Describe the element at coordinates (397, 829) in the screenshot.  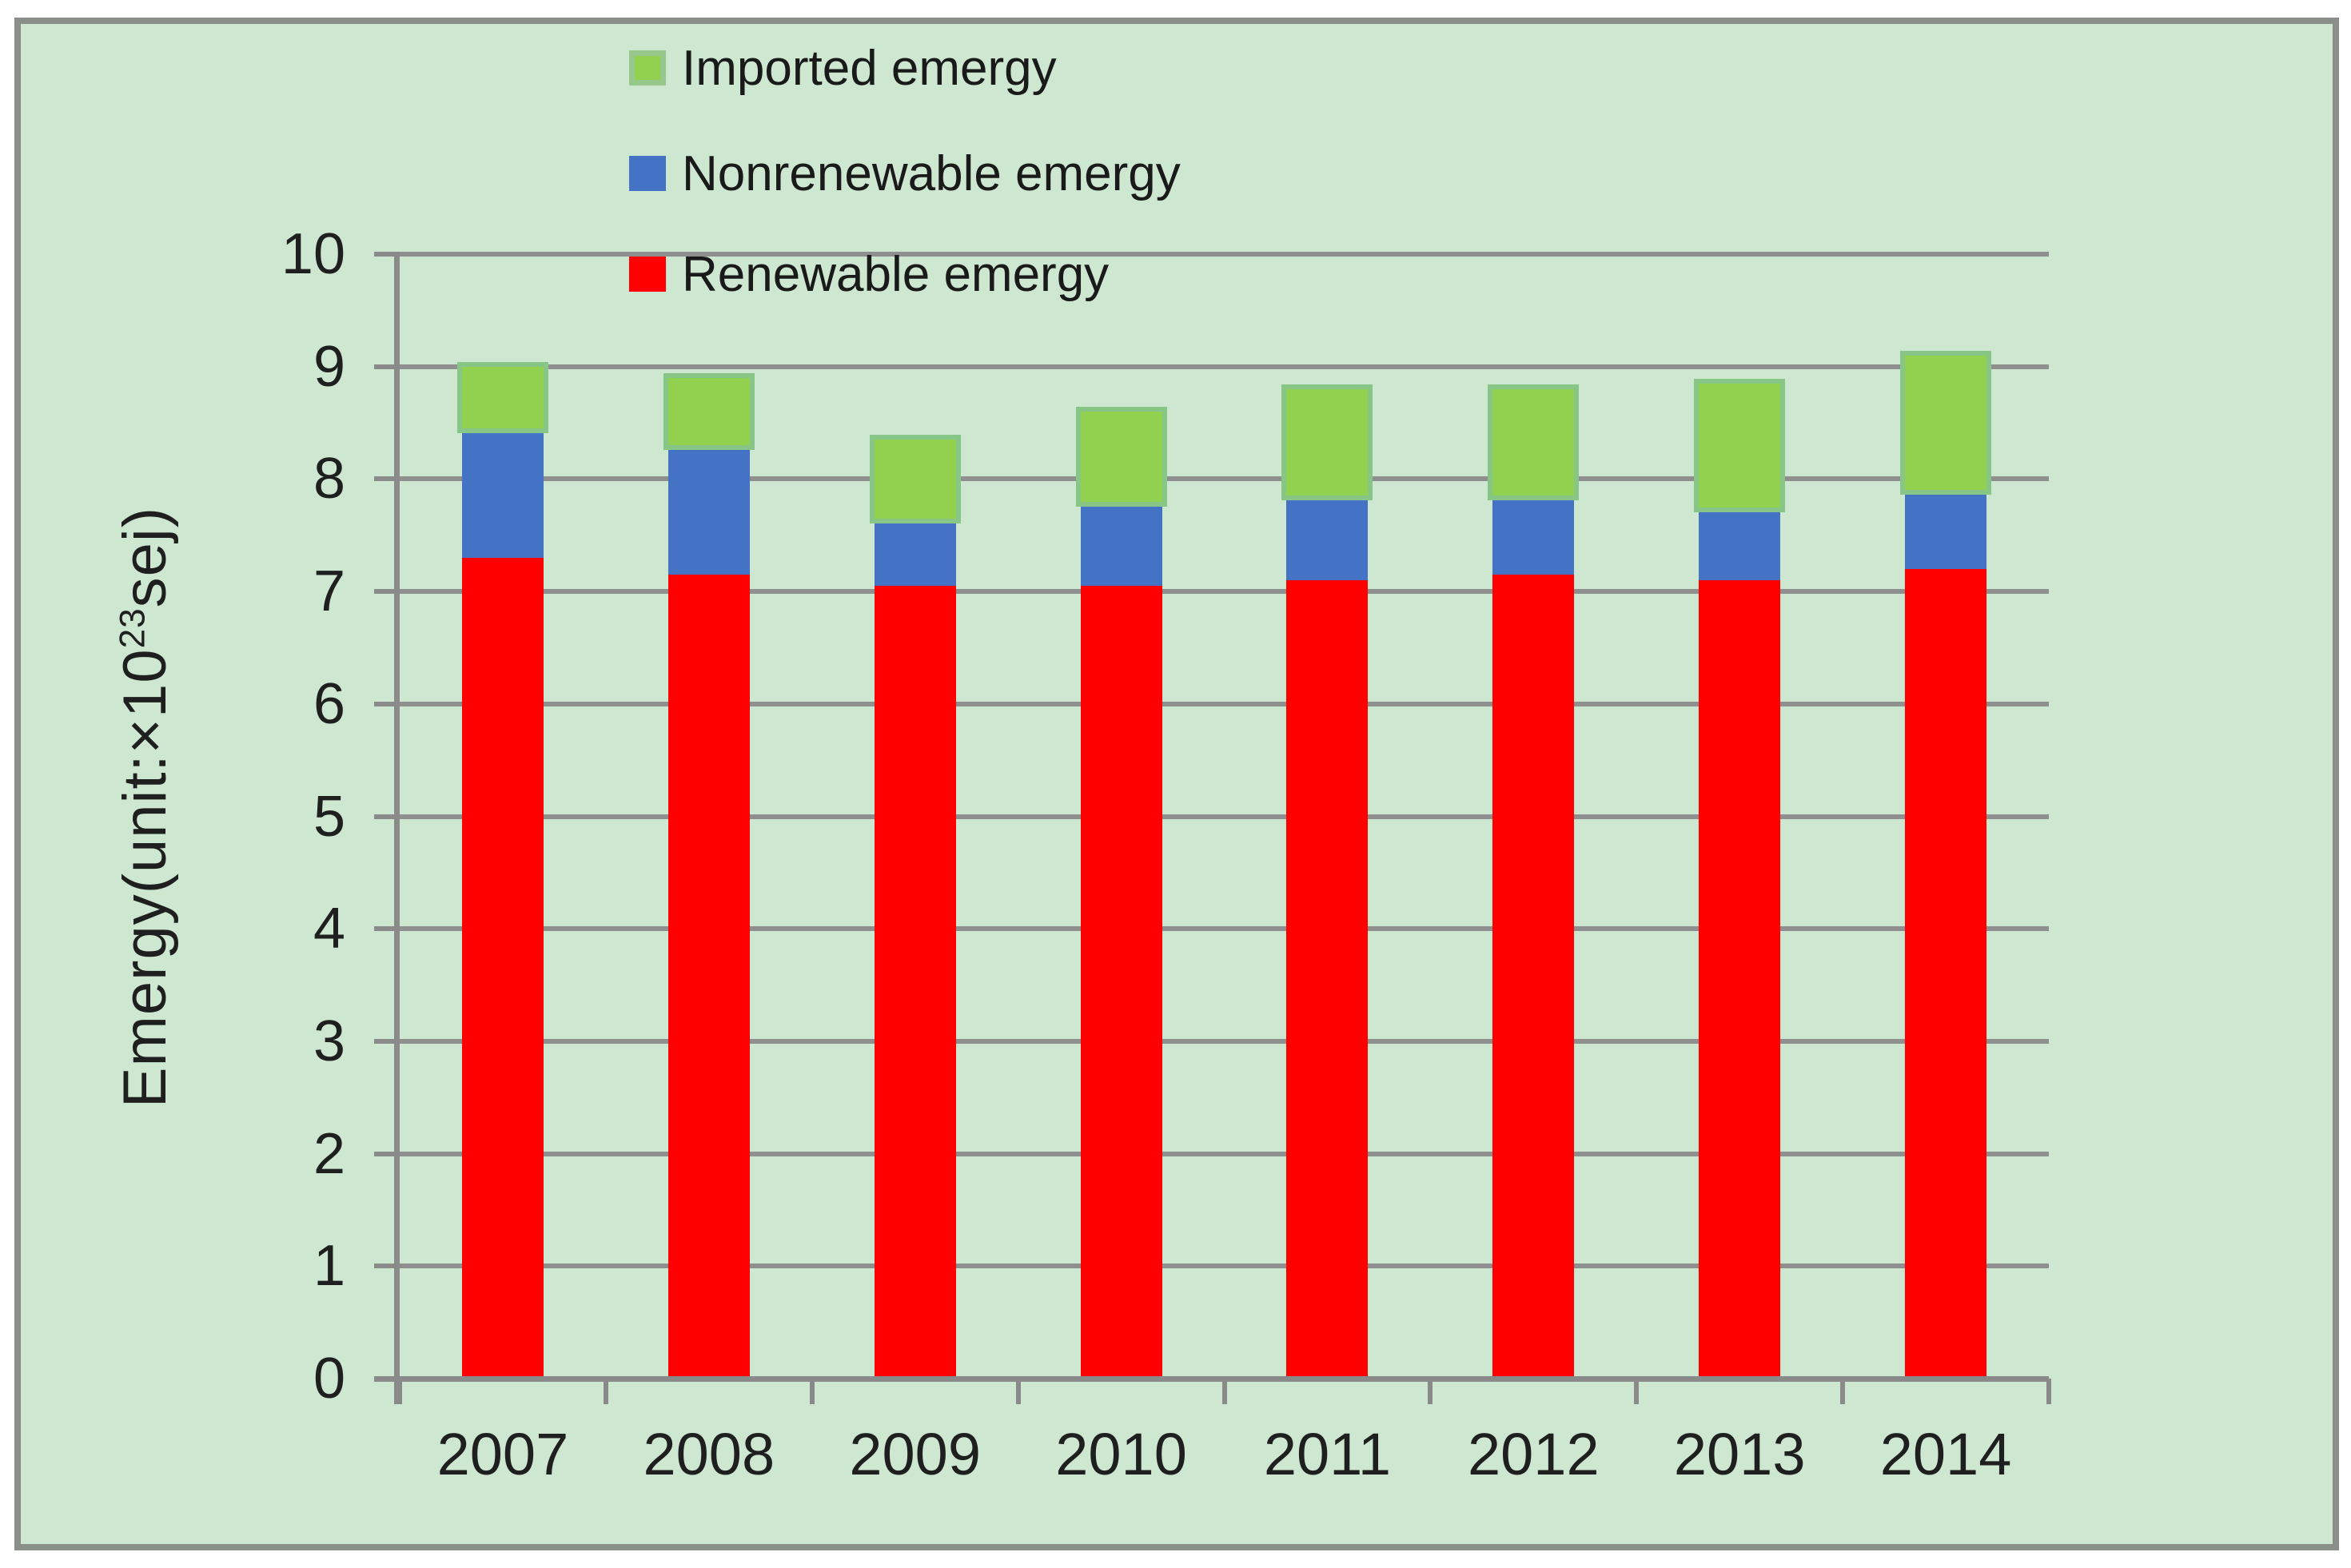
I see `y-axis-line` at that location.